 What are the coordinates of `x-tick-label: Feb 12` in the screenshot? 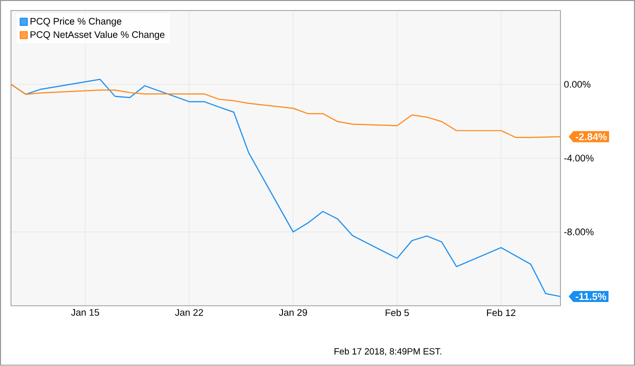 It's located at (501, 312).